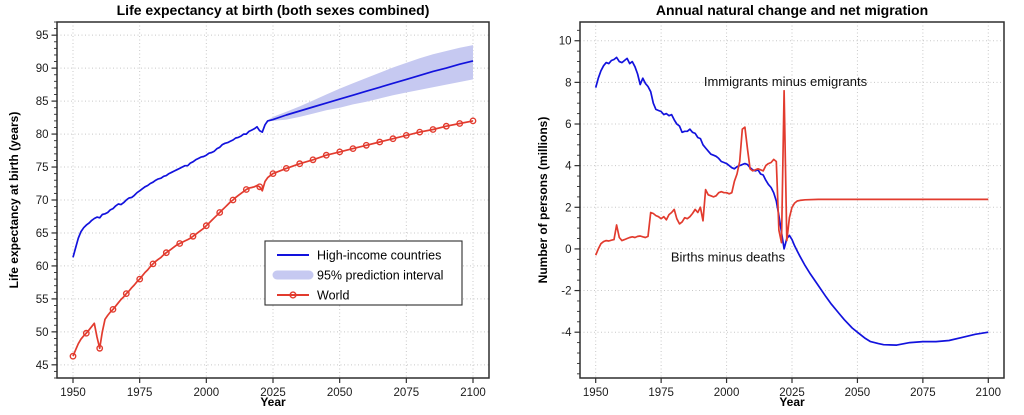  I want to click on marker-world-1990, so click(180, 243).